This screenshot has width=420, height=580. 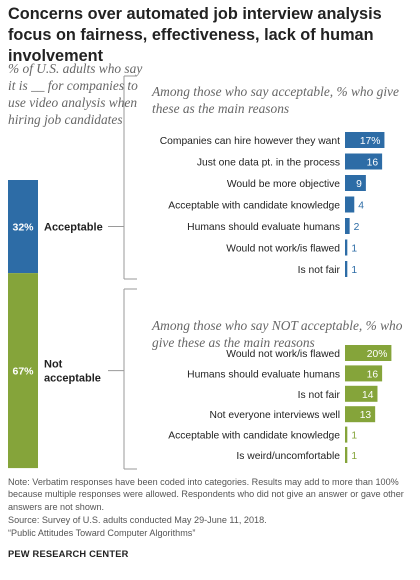 What do you see at coordinates (319, 270) in the screenshot?
I see `acceptable-reason-label: Is not fair` at bounding box center [319, 270].